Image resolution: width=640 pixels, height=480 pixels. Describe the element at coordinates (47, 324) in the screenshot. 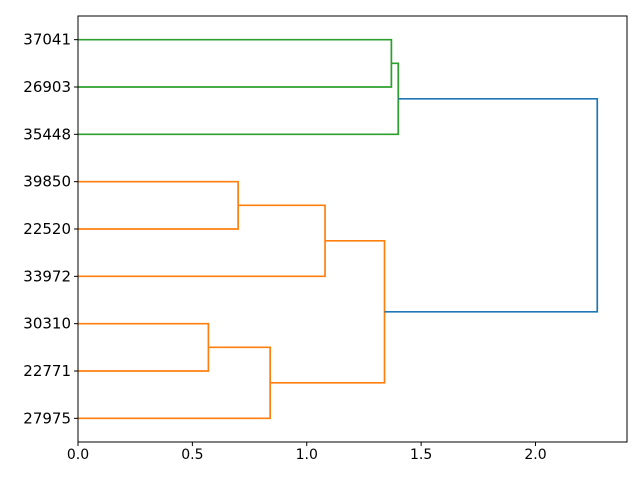

I see `leaf-label: 30310` at that location.